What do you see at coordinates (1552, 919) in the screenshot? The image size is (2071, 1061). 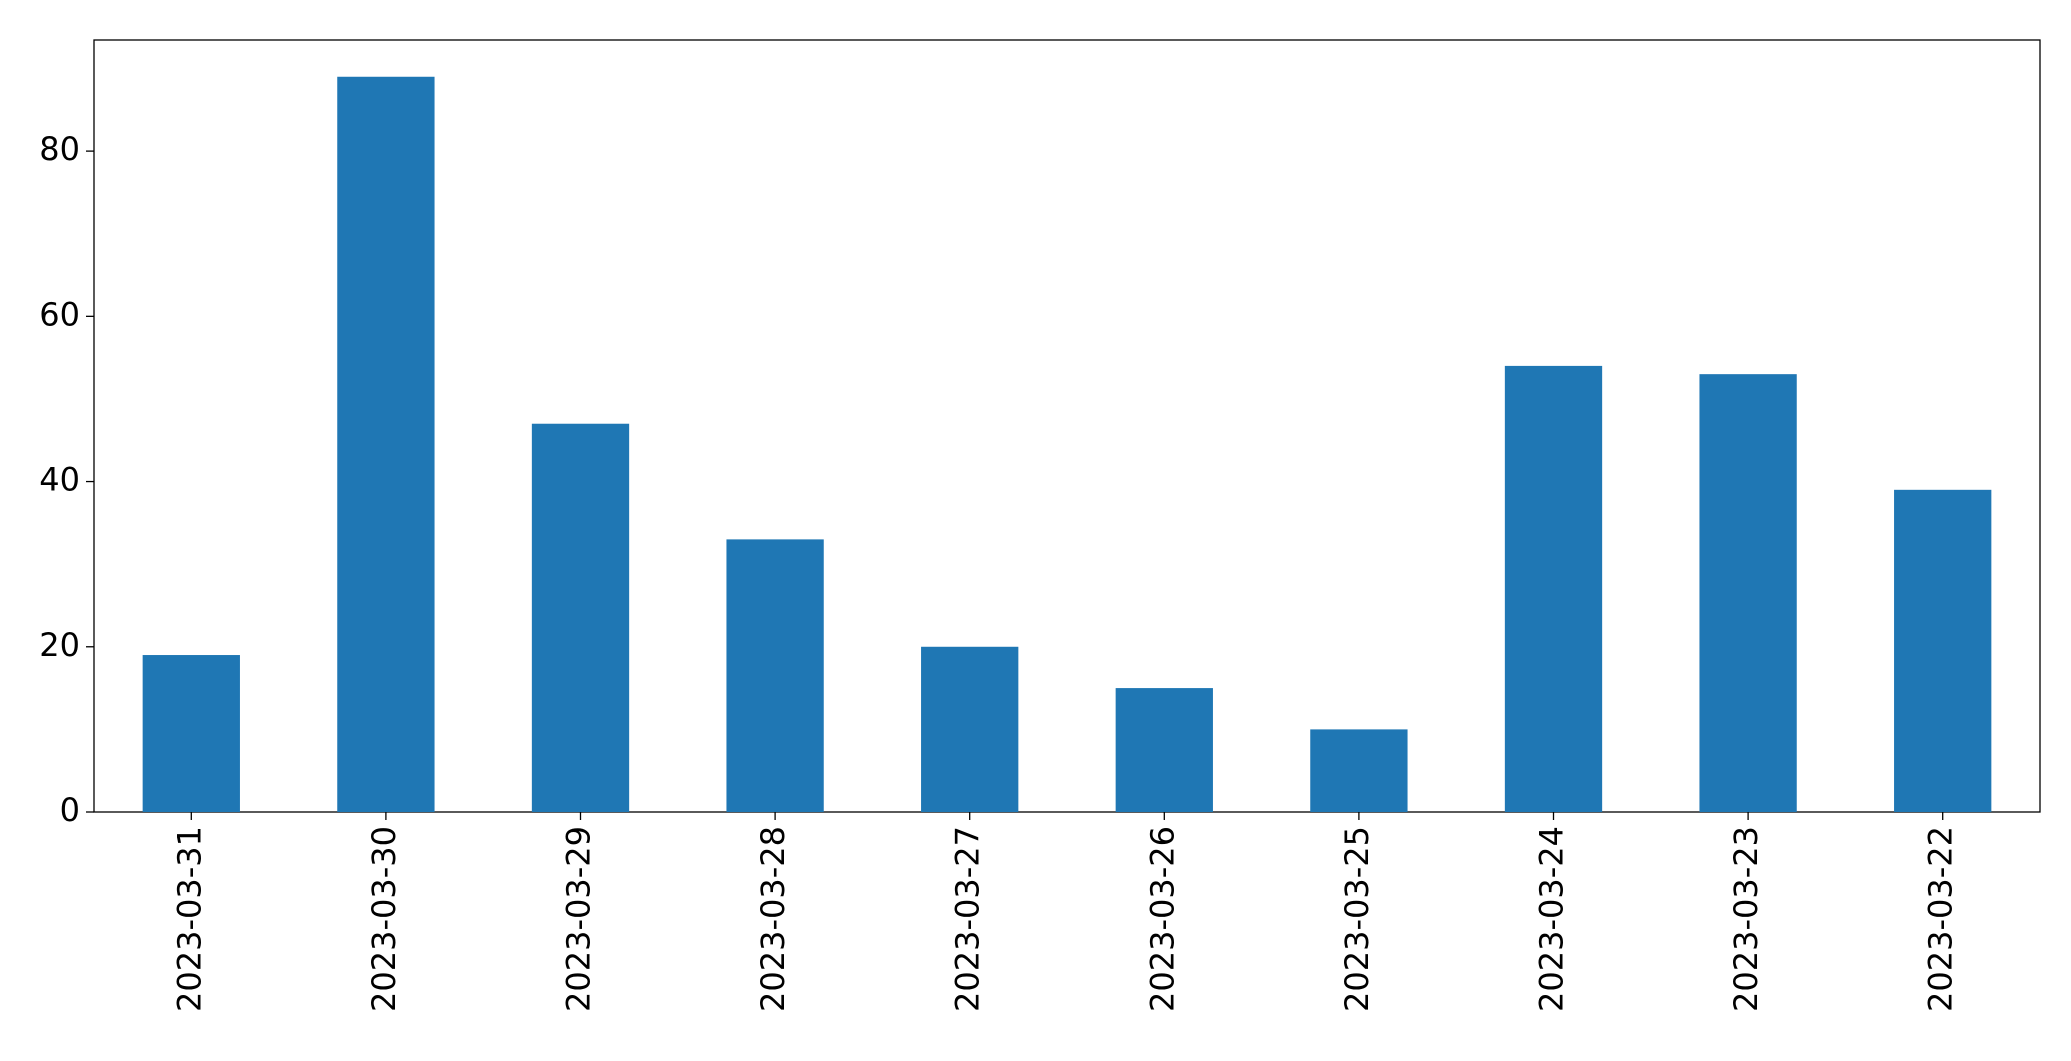 I see `x-tick-label: 2023-03-24` at bounding box center [1552, 919].